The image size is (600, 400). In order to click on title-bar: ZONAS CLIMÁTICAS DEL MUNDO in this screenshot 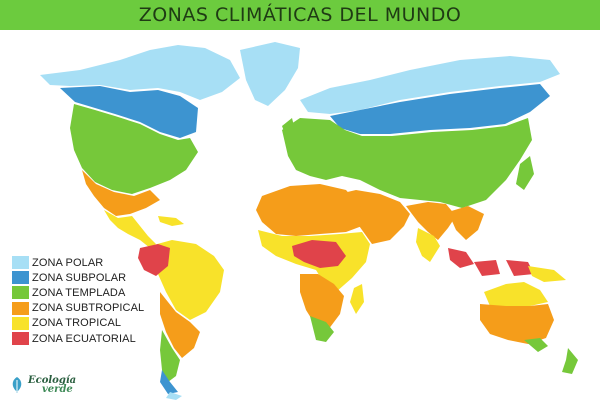, I will do `click(300, 15)`.